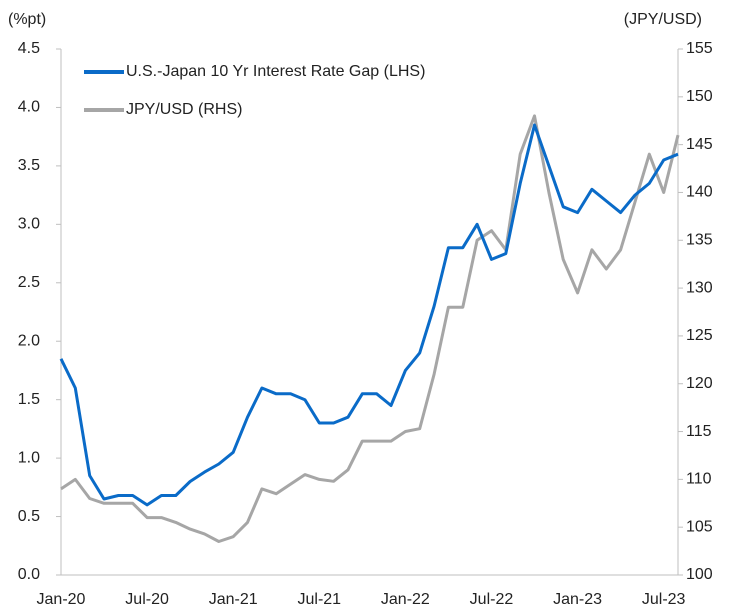  I want to click on x-tick-label: Jul-20, so click(147, 599).